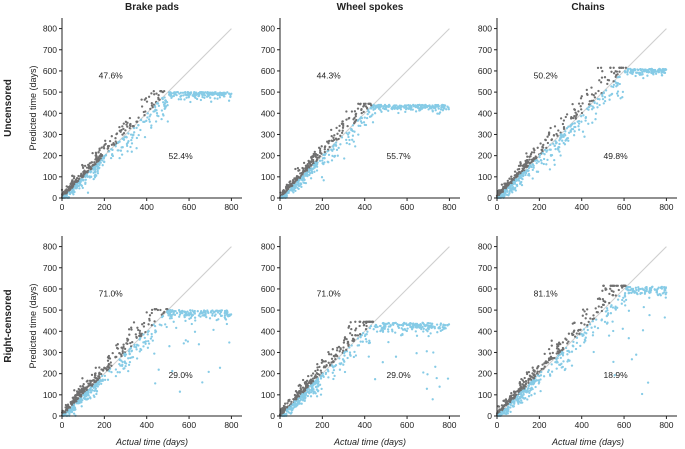  I want to click on y-tick-label: 0, so click(272, 198).